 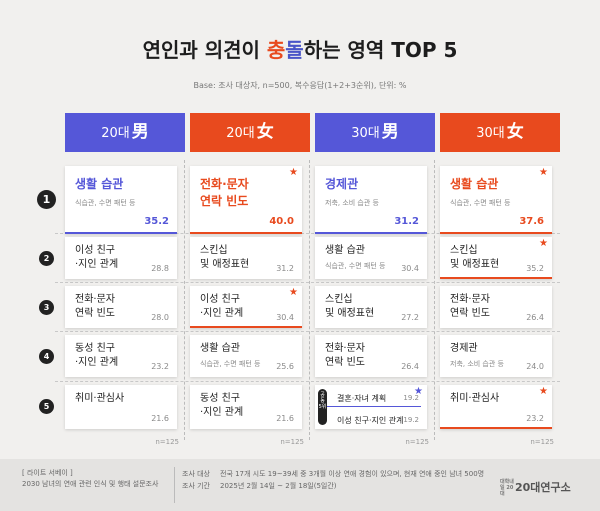 What do you see at coordinates (46, 406) in the screenshot?
I see `rank-badge-5: 5` at bounding box center [46, 406].